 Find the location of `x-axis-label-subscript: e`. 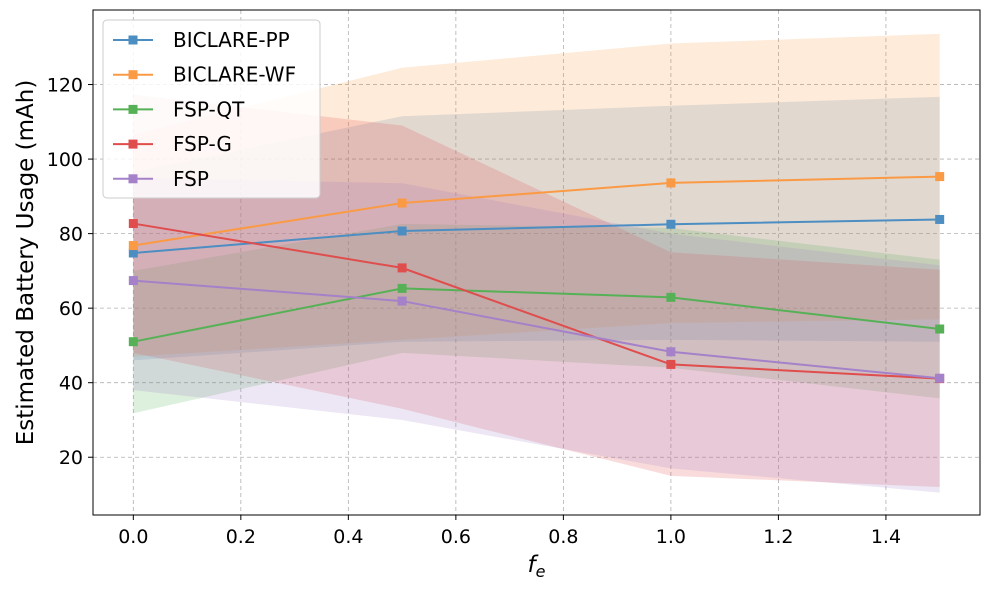

x-axis-label-subscript: e is located at coordinates (541, 571).